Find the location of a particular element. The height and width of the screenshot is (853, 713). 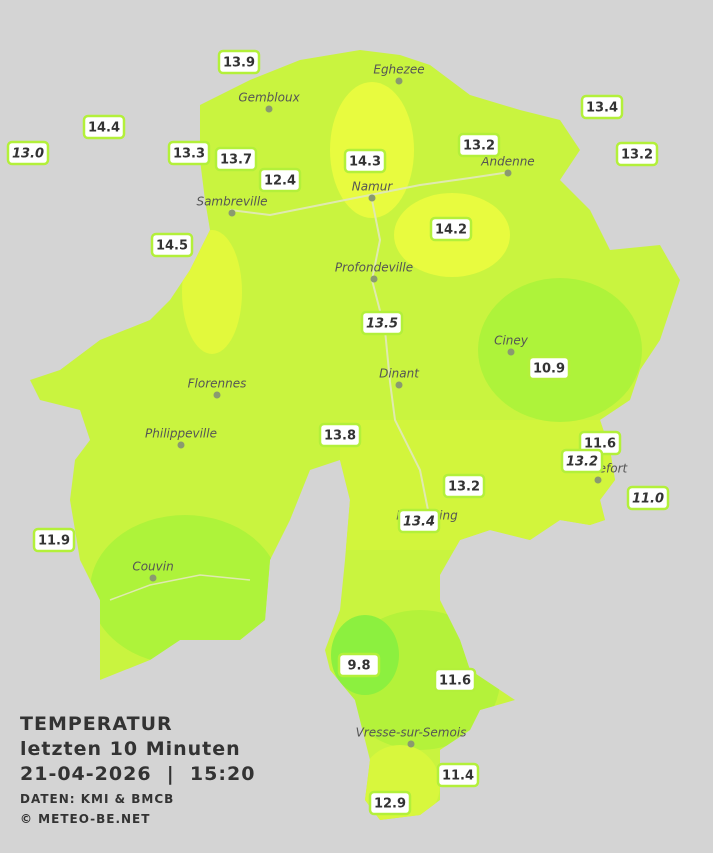

station-value: 14.5 is located at coordinates (172, 246).